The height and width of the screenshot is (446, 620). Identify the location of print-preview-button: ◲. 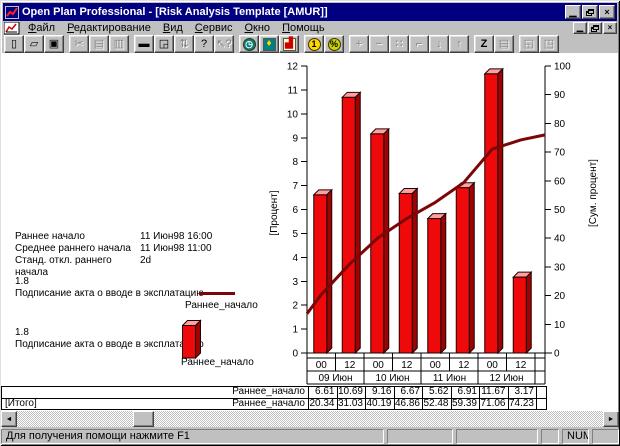
(164, 44).